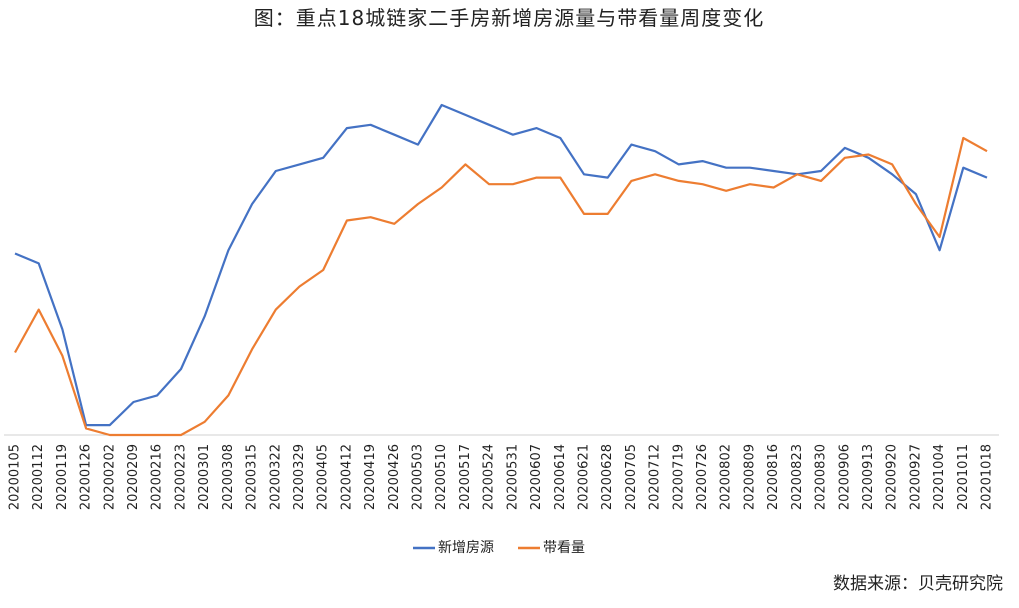  What do you see at coordinates (489, 477) in the screenshot?
I see `x-tick-label: 20200524` at bounding box center [489, 477].